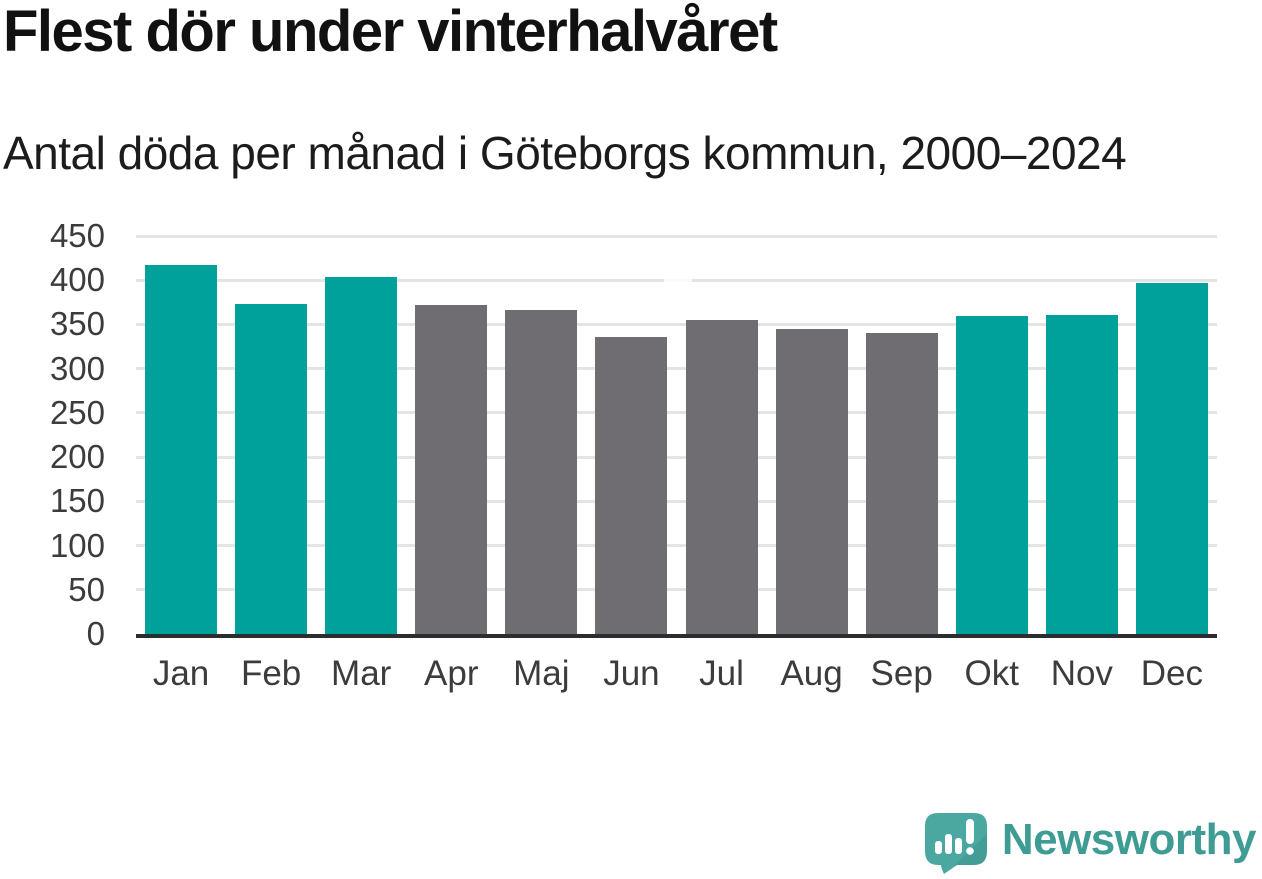 The height and width of the screenshot is (879, 1262). What do you see at coordinates (631, 485) in the screenshot?
I see `bar-jun` at bounding box center [631, 485].